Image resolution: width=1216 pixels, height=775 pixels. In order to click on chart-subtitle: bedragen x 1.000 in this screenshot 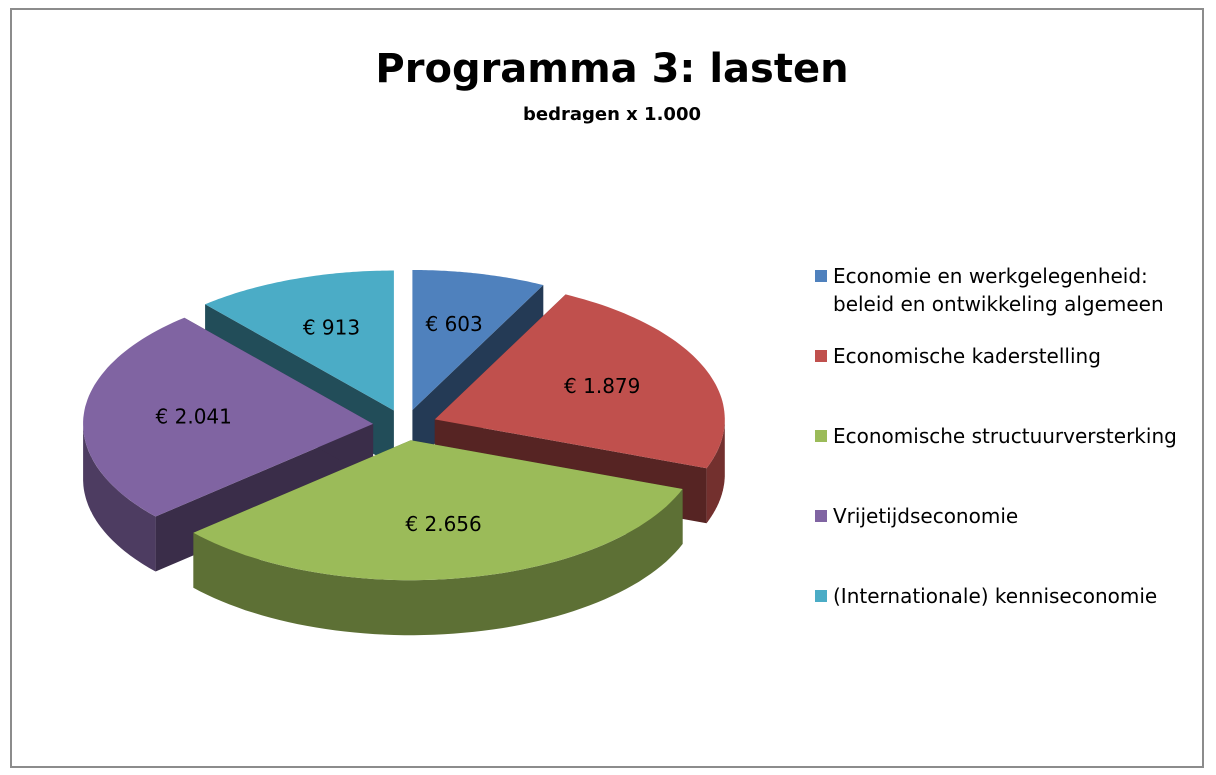, I will do `click(612, 114)`.